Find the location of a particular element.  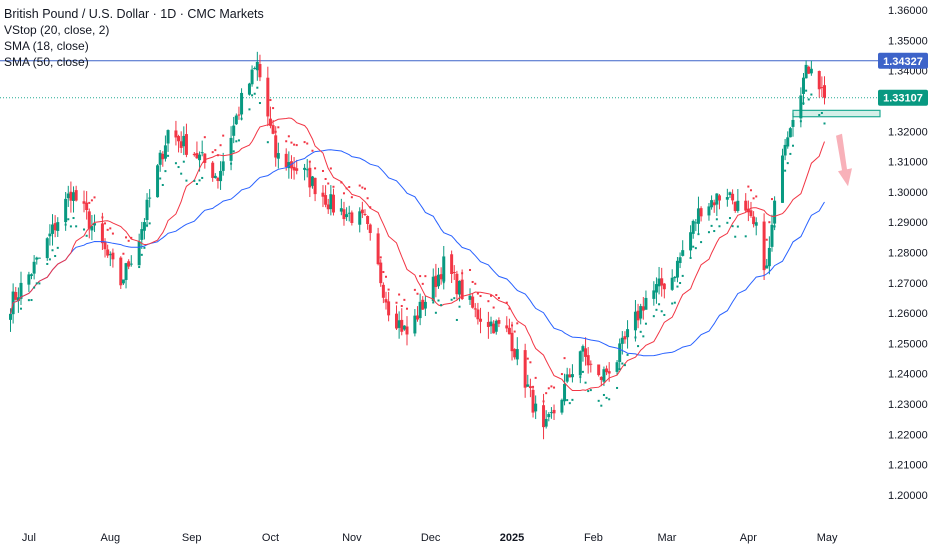

support-zone is located at coordinates (836, 113).